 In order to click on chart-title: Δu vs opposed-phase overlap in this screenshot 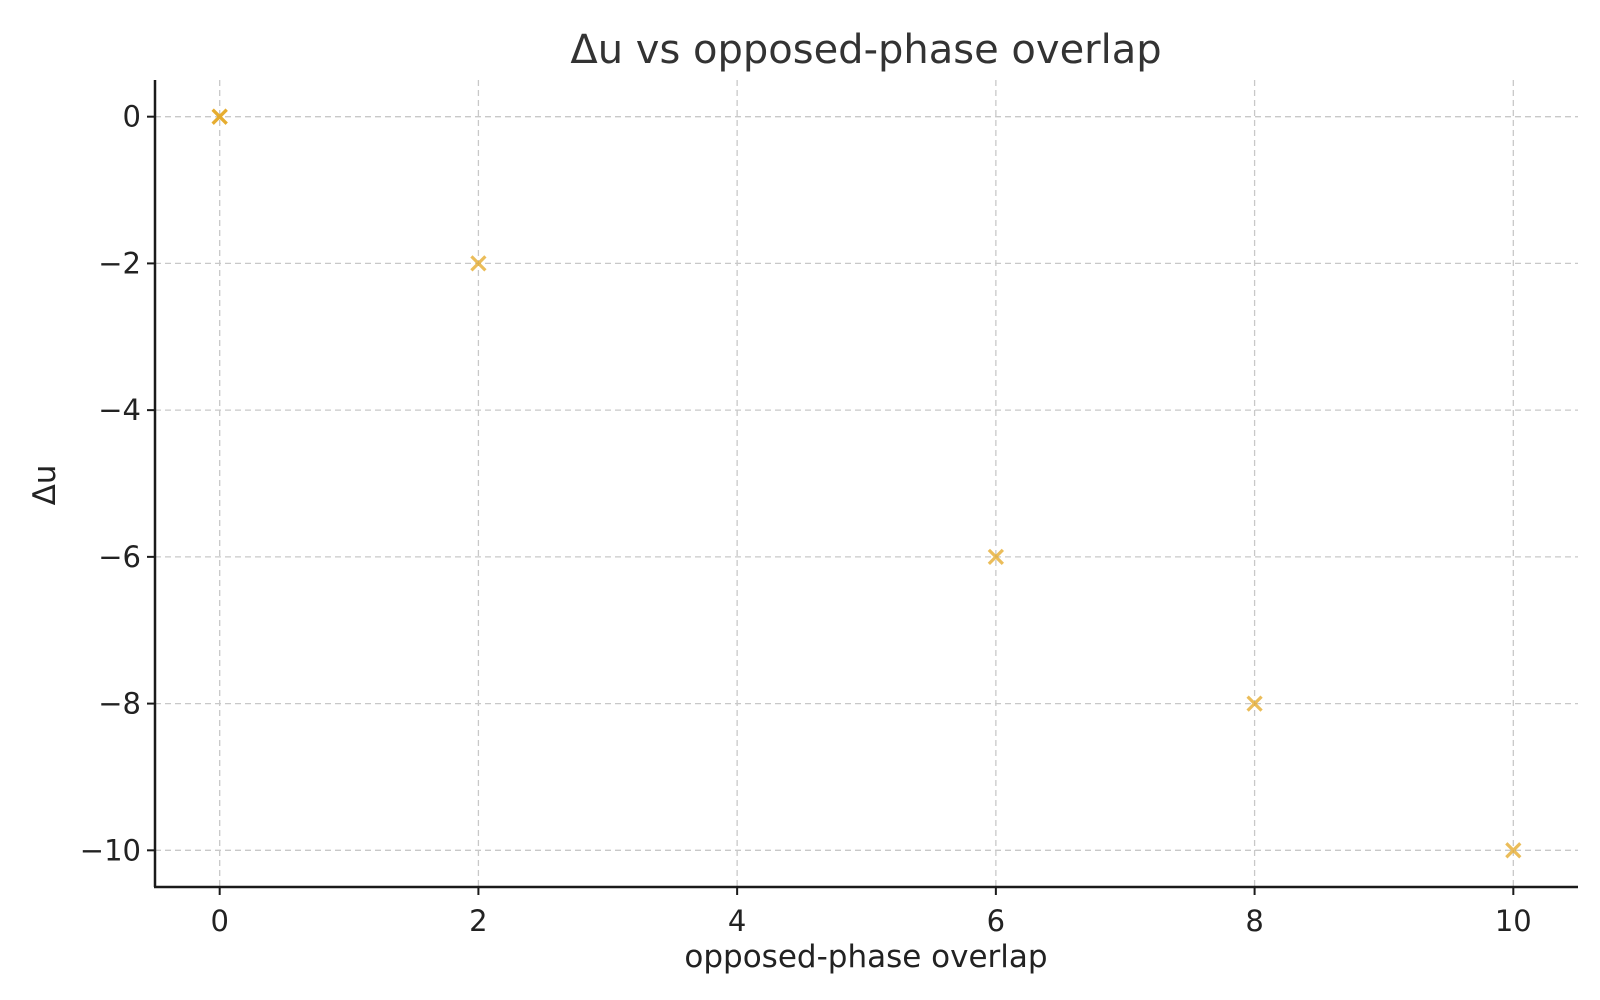, I will do `click(865, 50)`.